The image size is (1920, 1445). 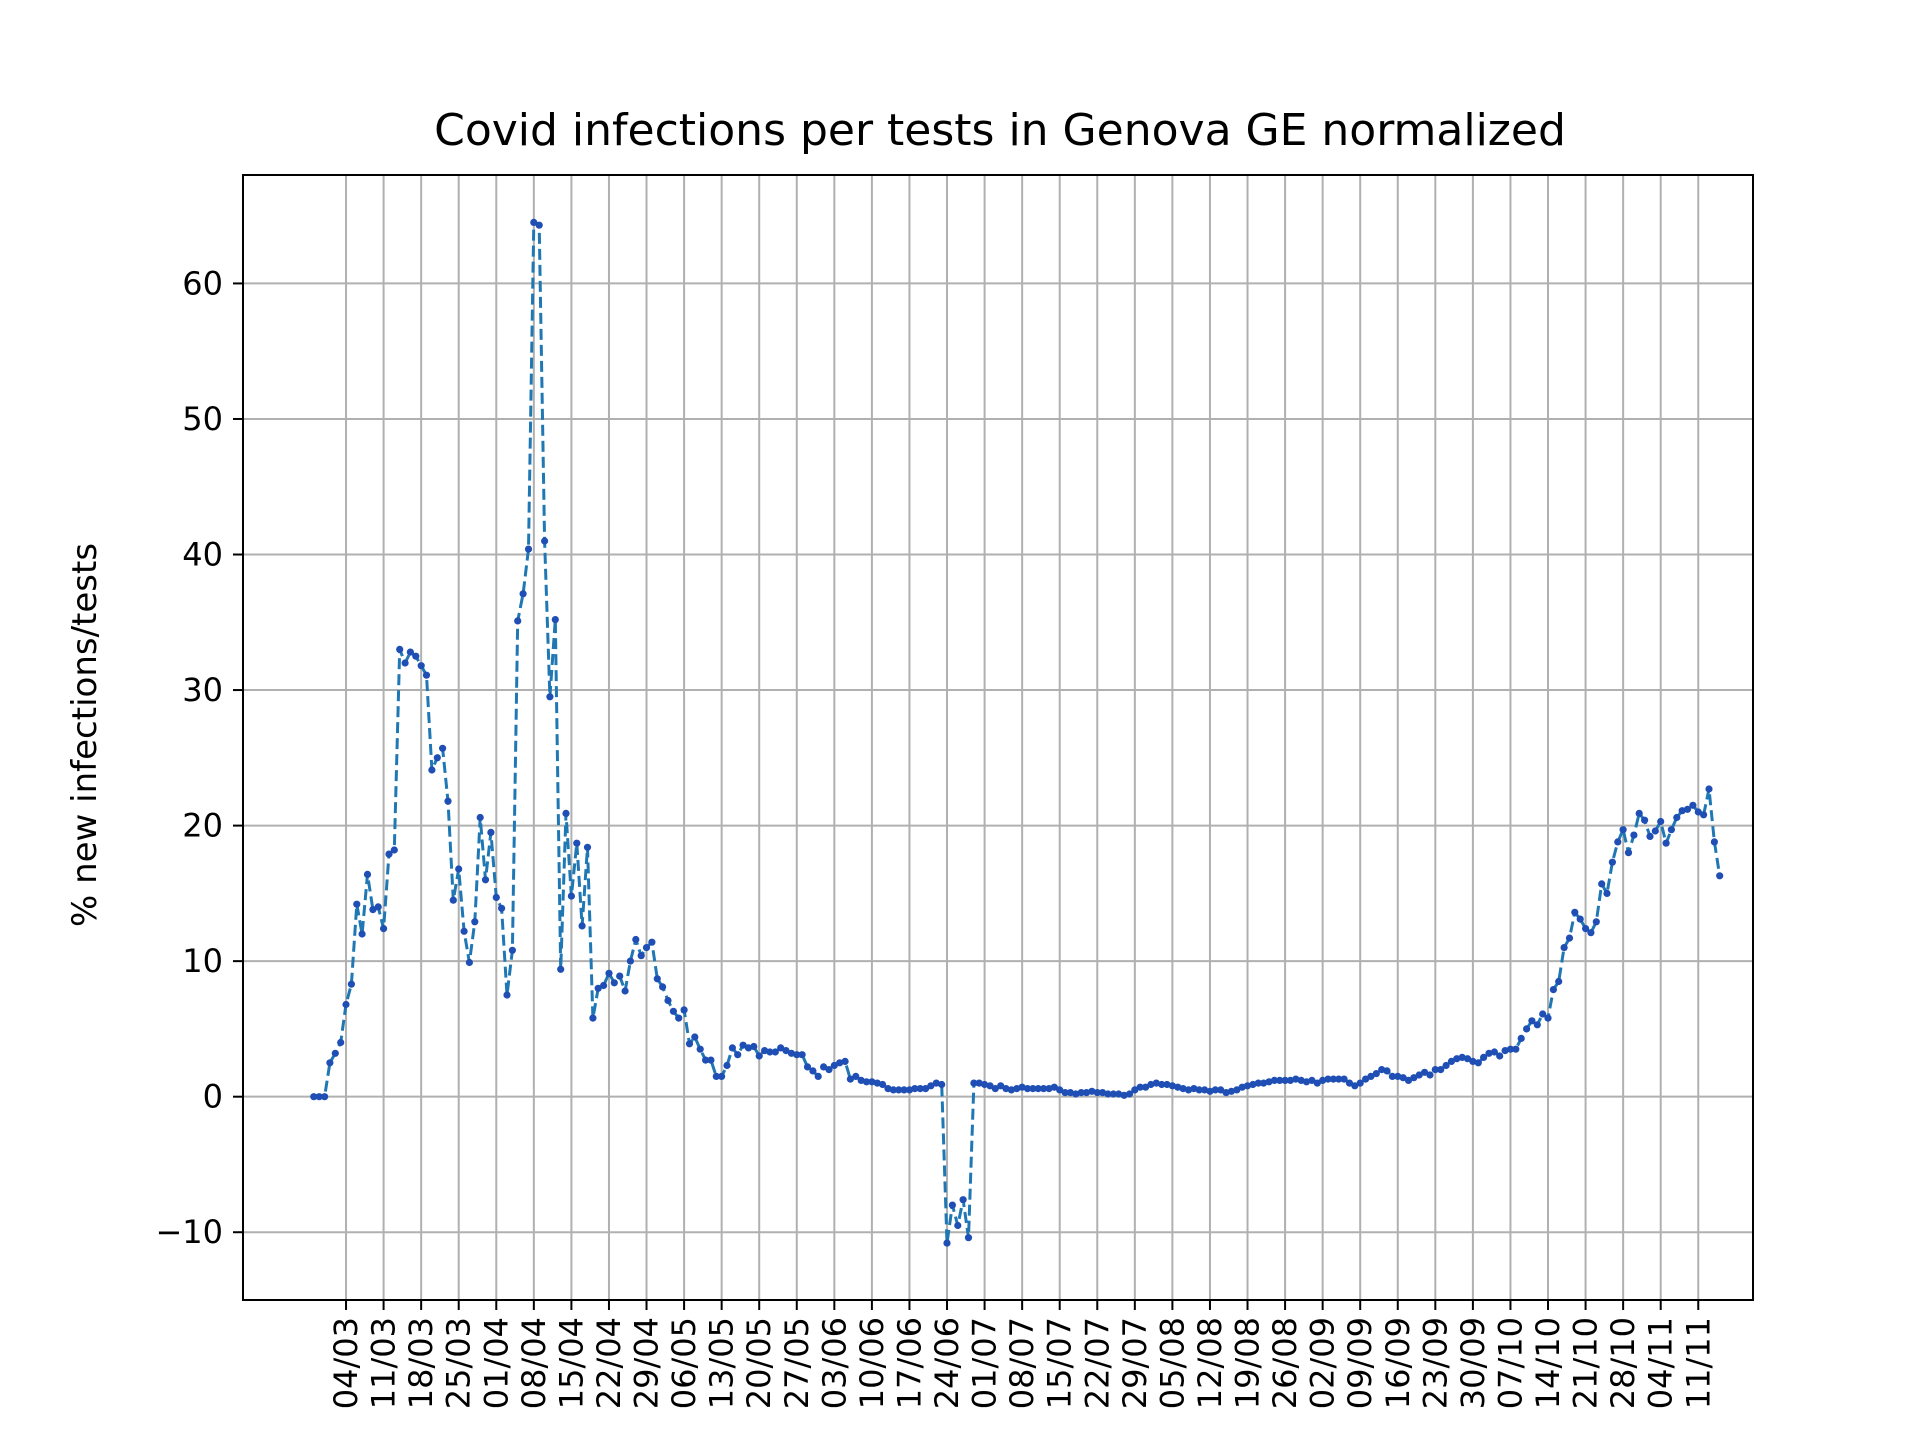 What do you see at coordinates (496, 1363) in the screenshot?
I see `x-tick-label: 01/04` at bounding box center [496, 1363].